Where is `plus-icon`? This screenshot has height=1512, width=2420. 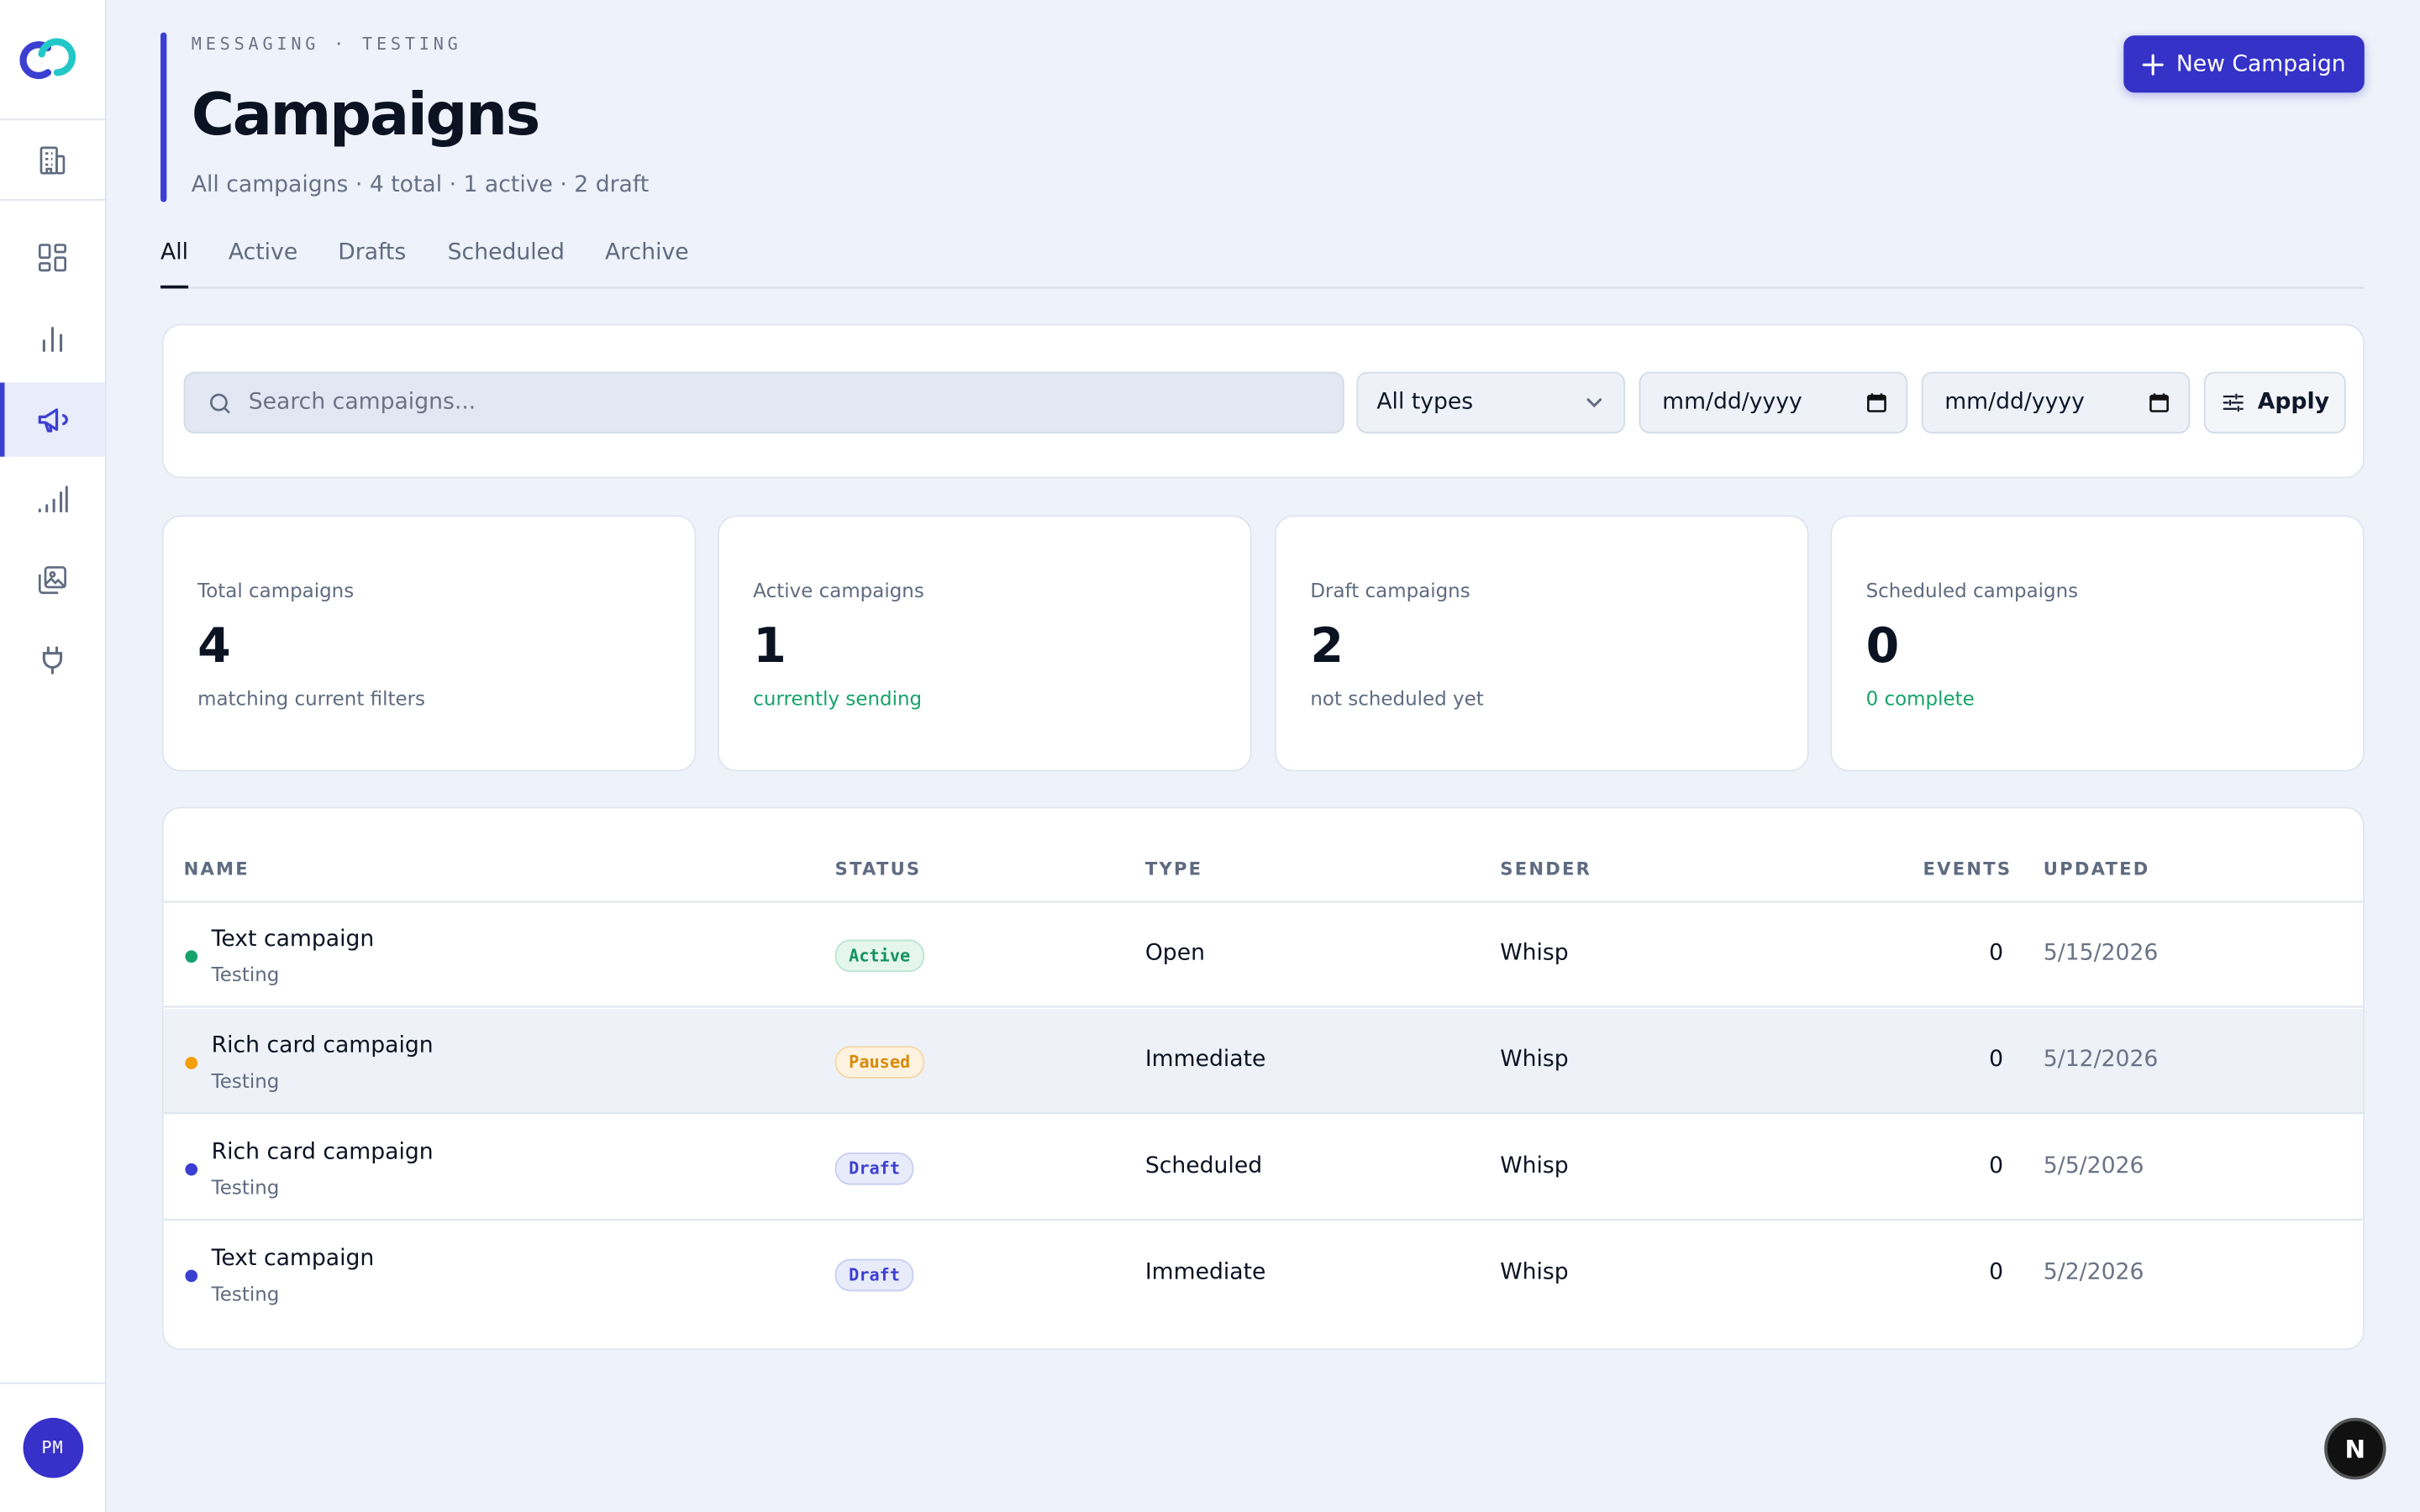
plus-icon is located at coordinates (2153, 64).